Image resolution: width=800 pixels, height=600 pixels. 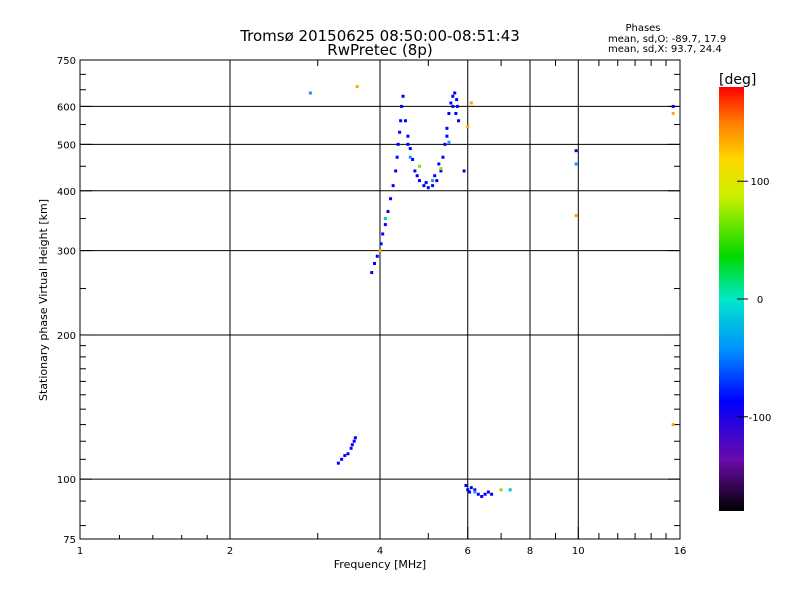 I want to click on colorbar-ticks: 100 0 -100, so click(x=754, y=300).